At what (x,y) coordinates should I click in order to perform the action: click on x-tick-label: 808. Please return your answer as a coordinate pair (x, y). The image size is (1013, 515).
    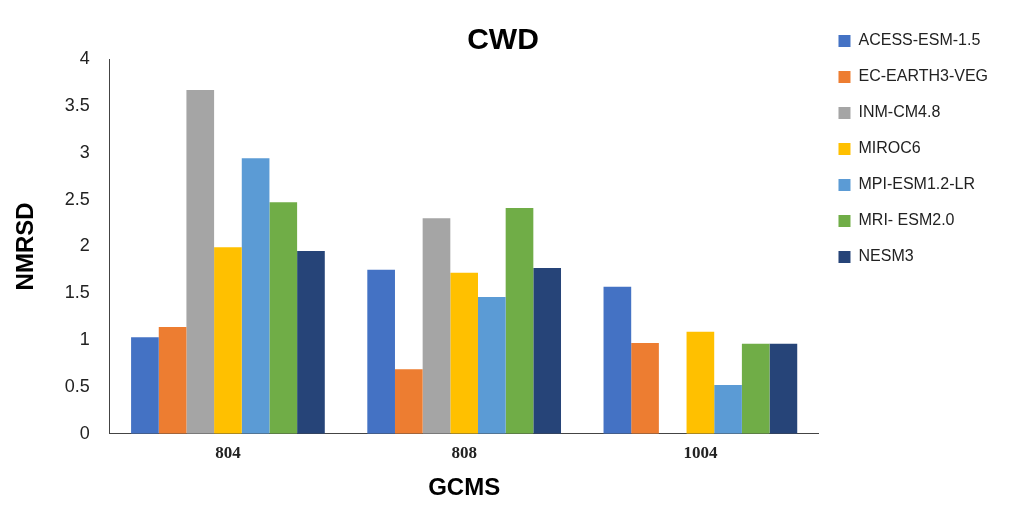
    Looking at the image, I should click on (464, 453).